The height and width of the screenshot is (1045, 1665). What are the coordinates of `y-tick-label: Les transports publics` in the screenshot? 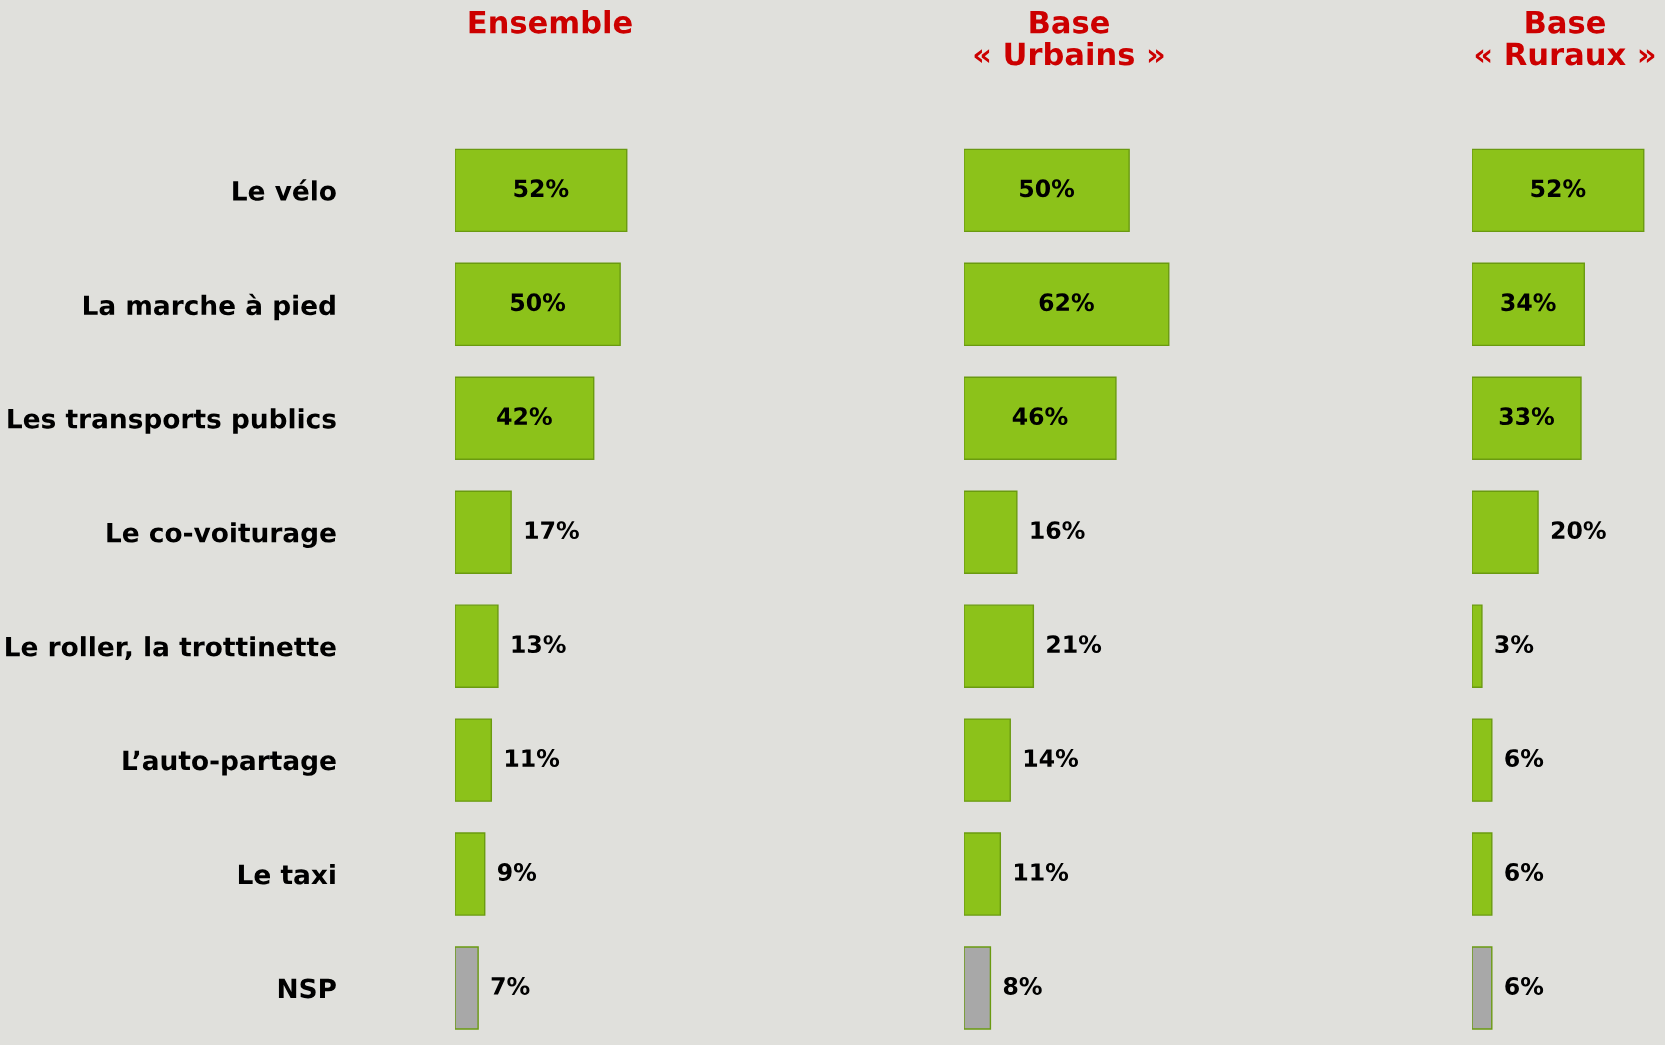 It's located at (172, 421).